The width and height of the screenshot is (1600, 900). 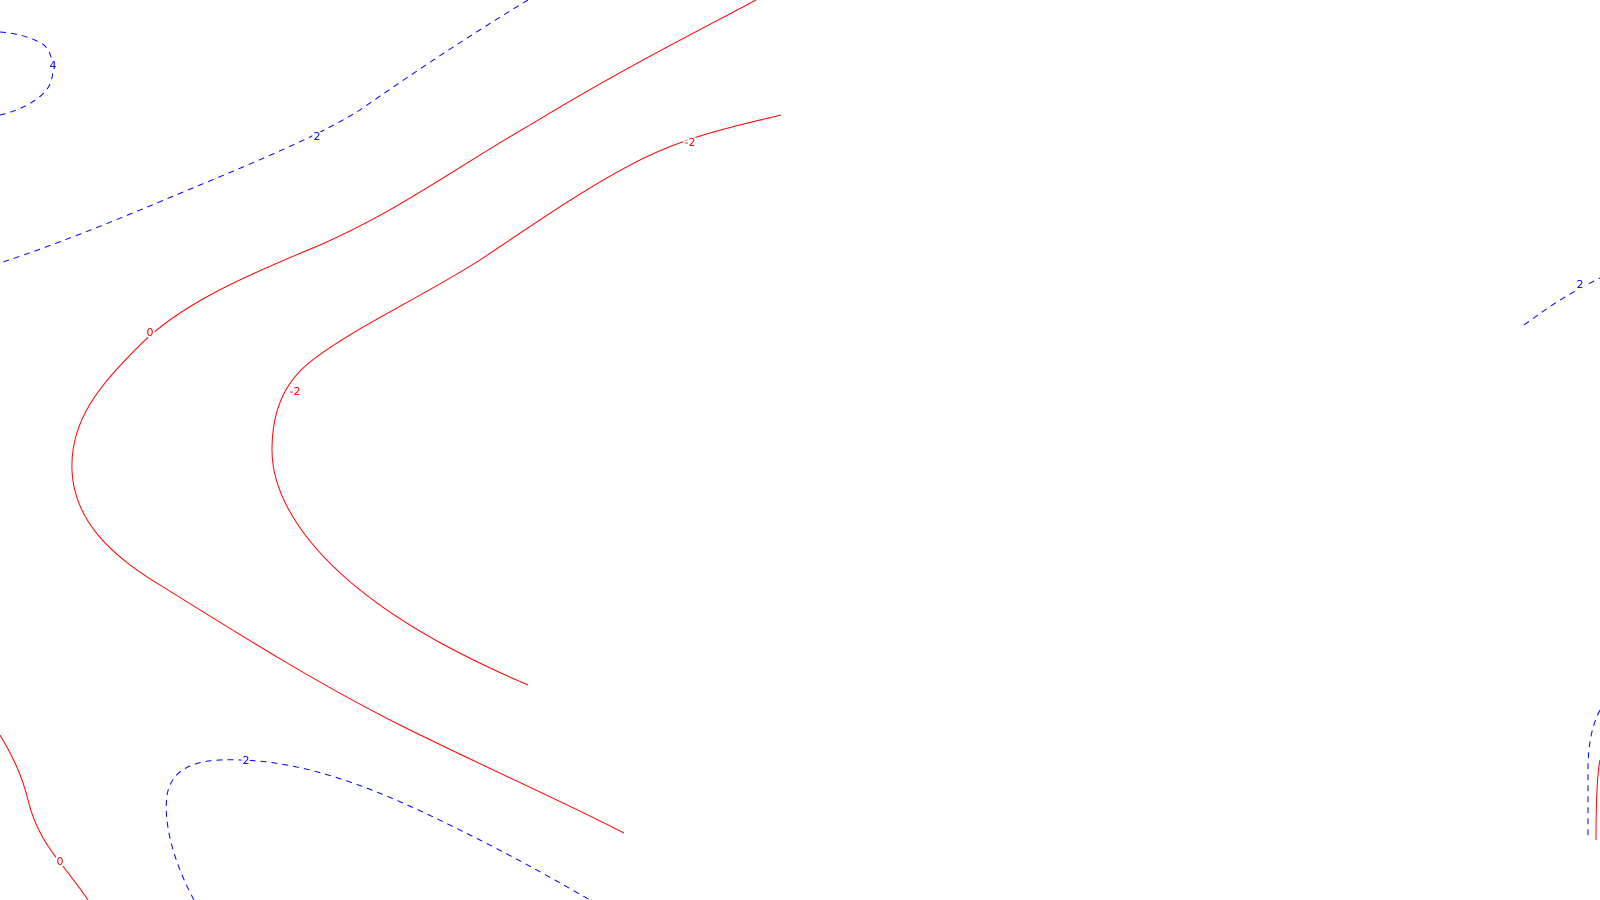 I want to click on contour-line-2-right, so click(x=1561, y=301).